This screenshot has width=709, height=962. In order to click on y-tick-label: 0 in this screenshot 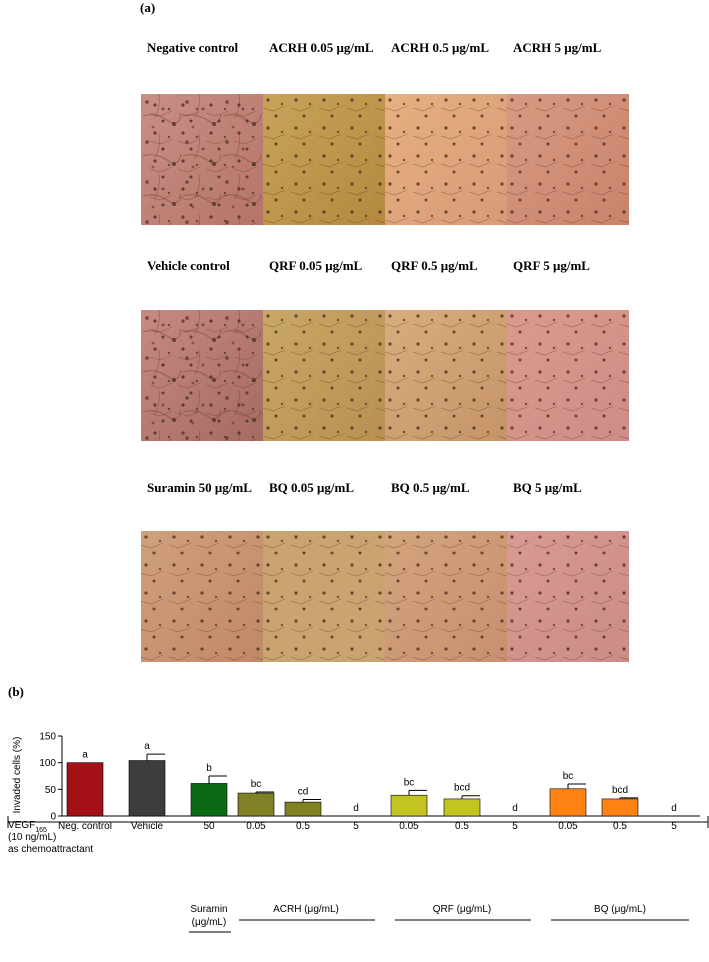, I will do `click(53, 817)`.